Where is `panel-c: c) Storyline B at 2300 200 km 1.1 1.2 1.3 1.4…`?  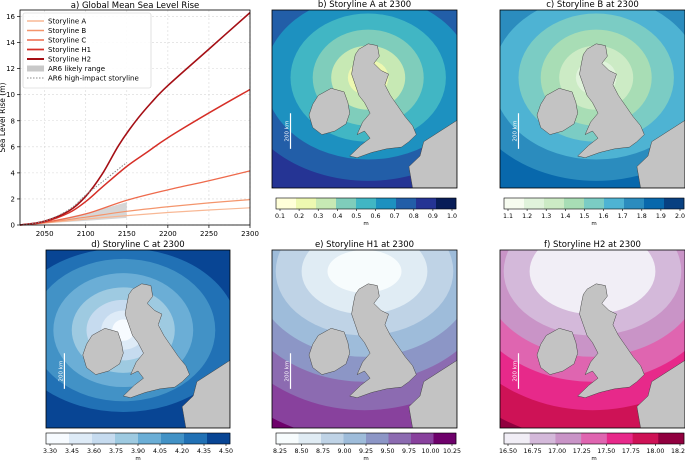 panel-c: c) Storyline B at 2300 200 km 1.1 1.2 1.3 1.4… is located at coordinates (592, 113).